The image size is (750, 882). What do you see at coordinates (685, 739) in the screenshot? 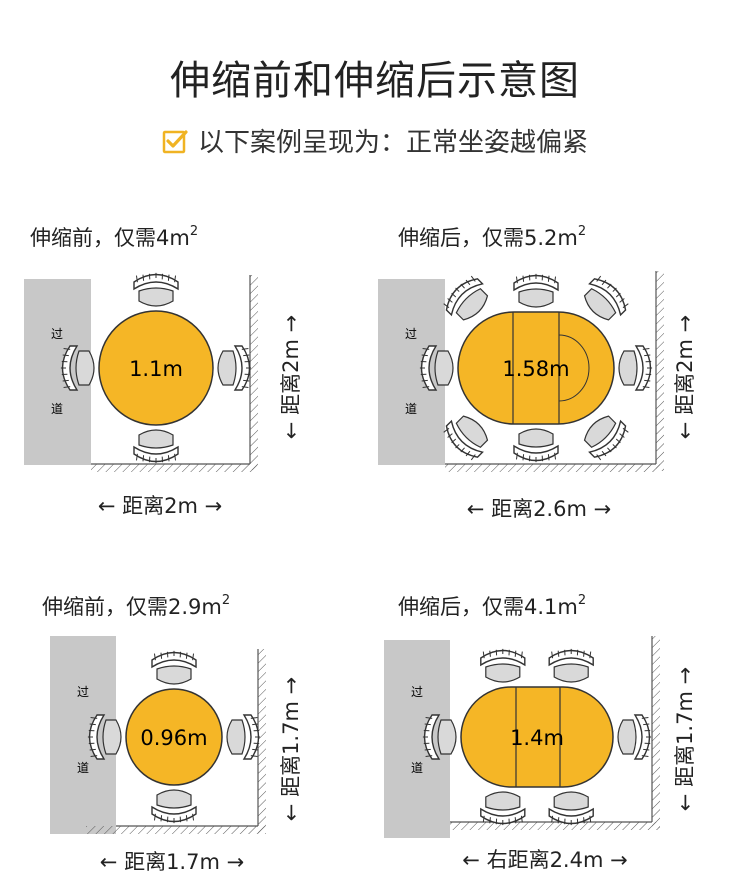
I see `panel4-height-label: ← 距离1.7m →` at bounding box center [685, 739].